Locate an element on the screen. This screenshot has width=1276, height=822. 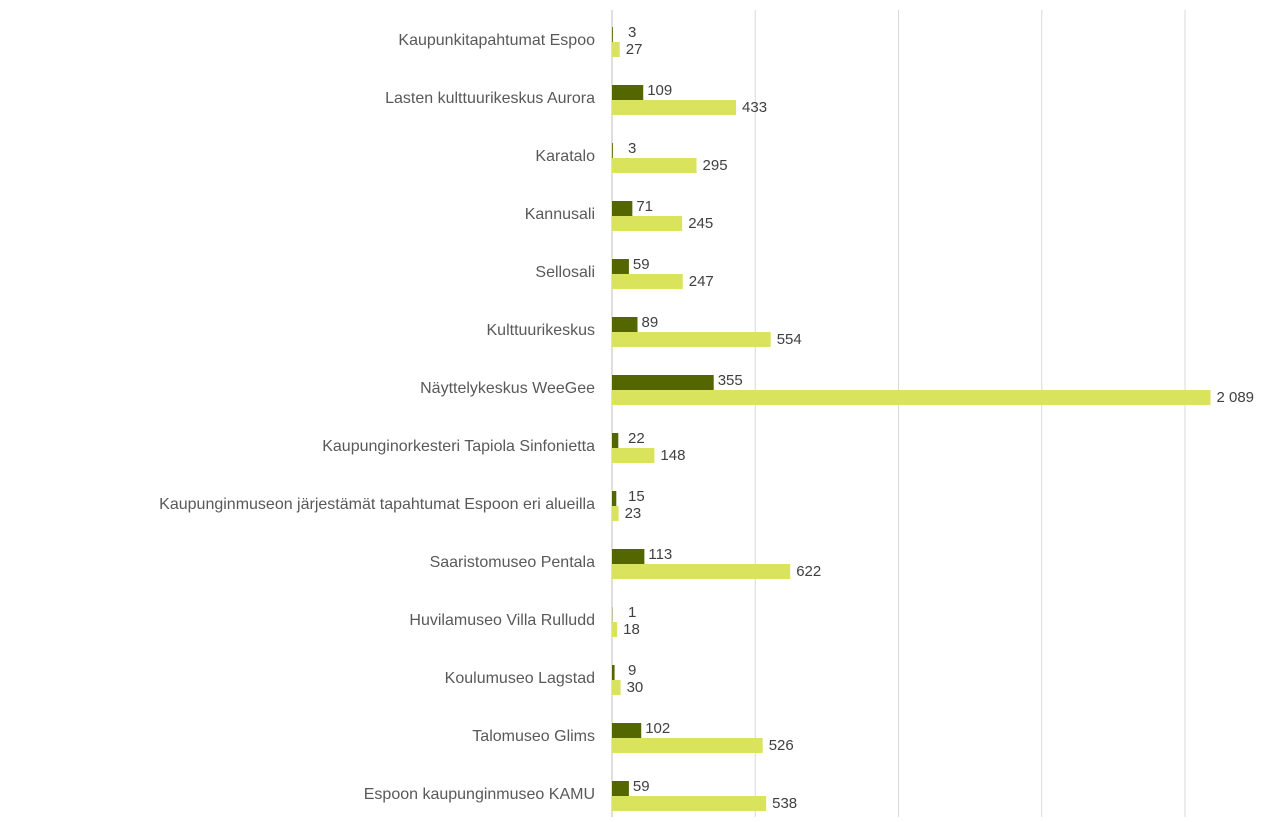
category-label: Espoon kaupunginmuseo KAMU is located at coordinates (479, 794).